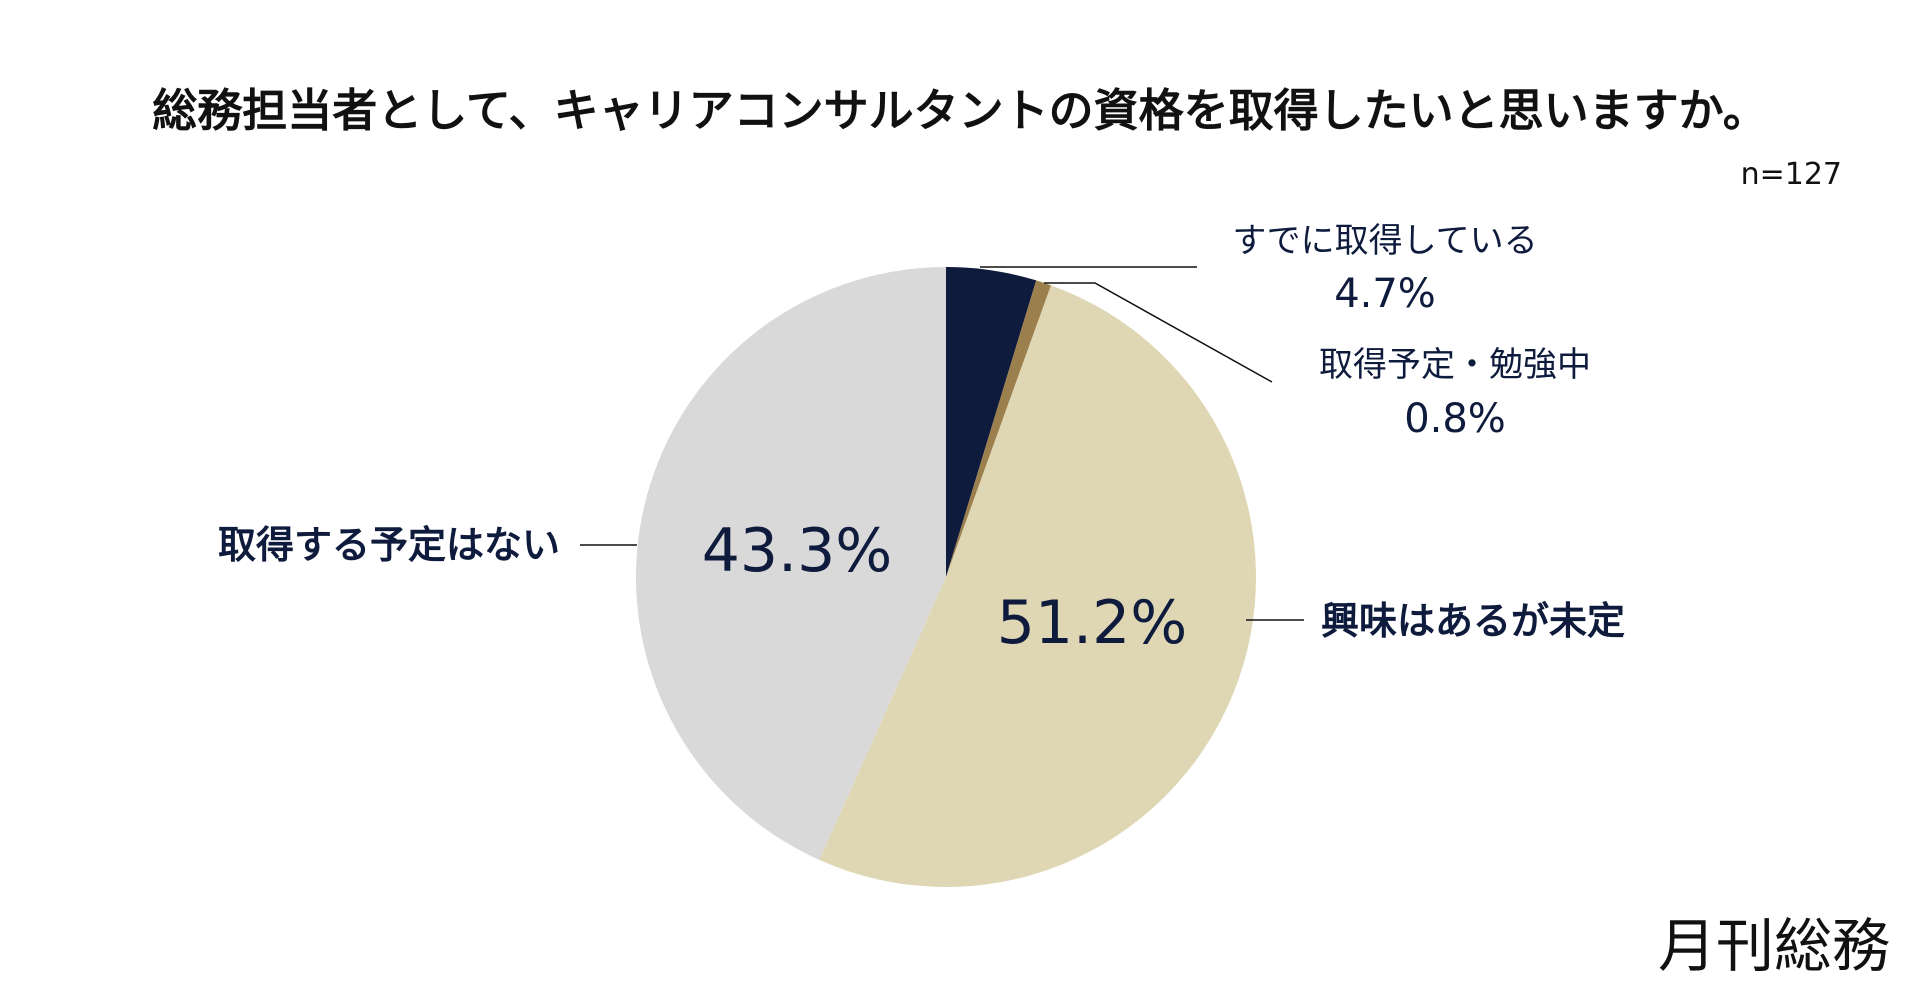  Describe the element at coordinates (1774, 946) in the screenshot. I see `brand-logo: 月刊総務` at that location.